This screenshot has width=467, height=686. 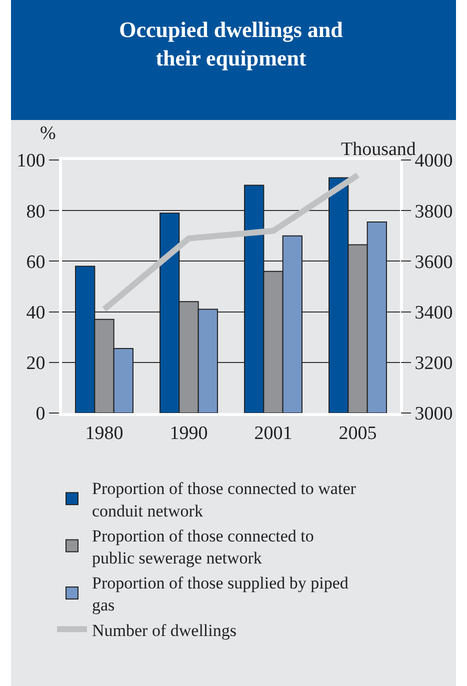 What do you see at coordinates (231, 44) in the screenshot?
I see `chart-title: Occupied dwellings and their equipment` at bounding box center [231, 44].